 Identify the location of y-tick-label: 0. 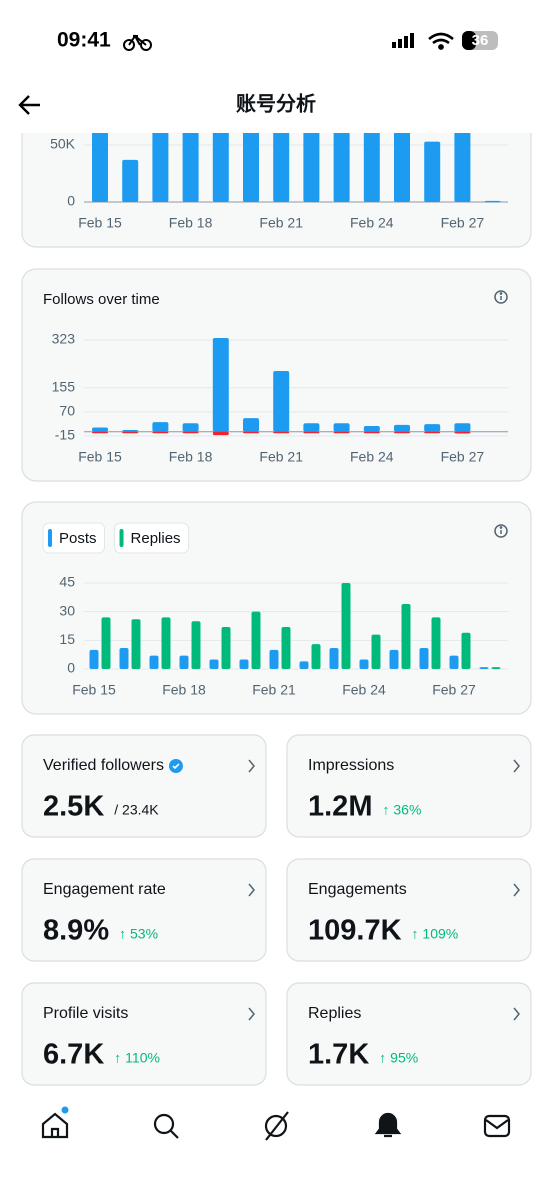
(71, 201).